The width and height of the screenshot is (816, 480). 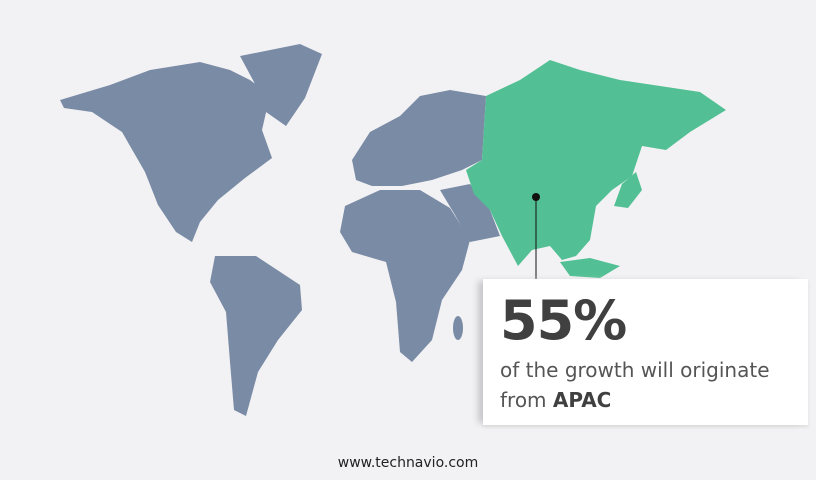 I want to click on growth-percentage: 55%, so click(x=563, y=320).